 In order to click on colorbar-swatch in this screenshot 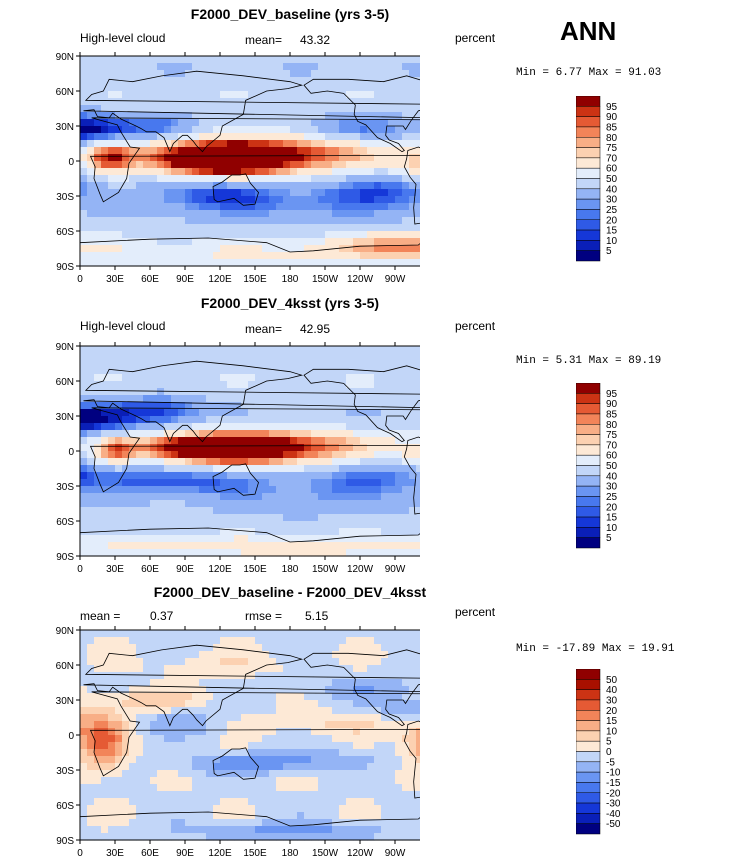, I will do `click(588, 184)`.